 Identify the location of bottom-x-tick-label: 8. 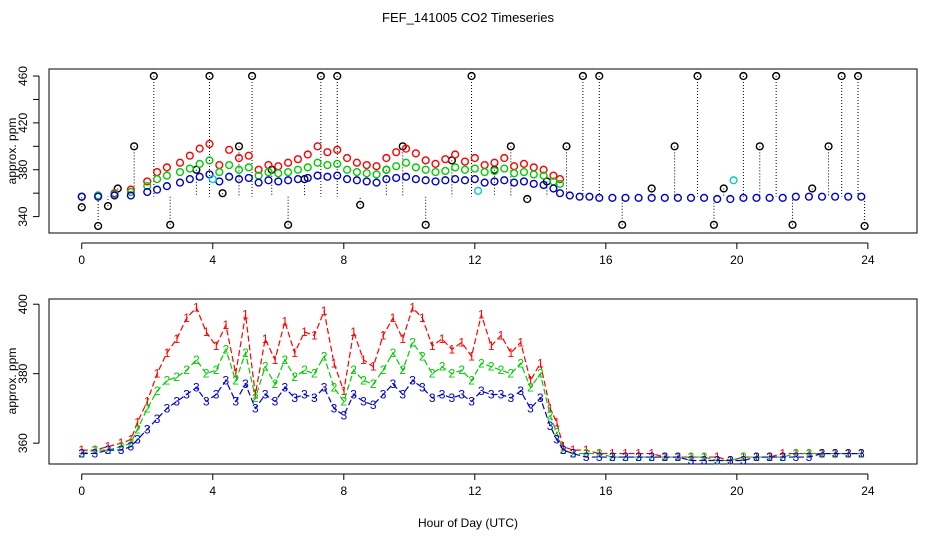
(343, 491).